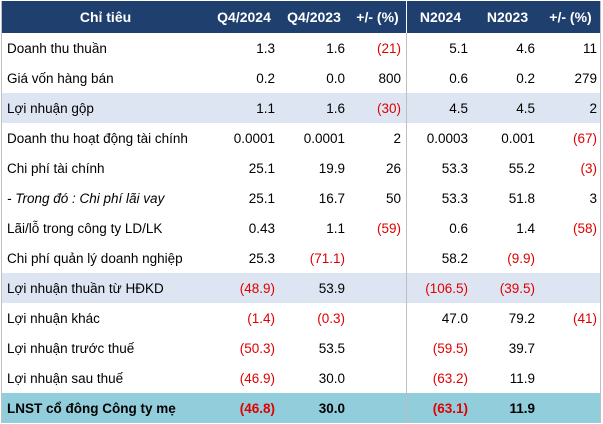 Image resolution: width=603 pixels, height=424 pixels. What do you see at coordinates (450, 408) in the screenshot?
I see `cell-n2024: (63.1)` at bounding box center [450, 408].